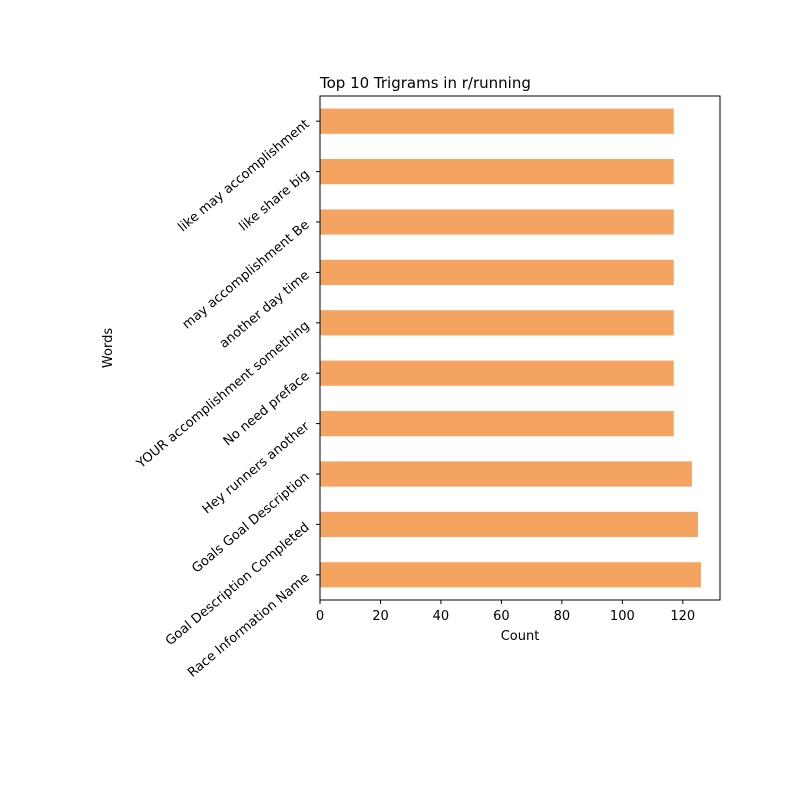 The height and width of the screenshot is (800, 800). I want to click on x-tick-label: 80, so click(562, 616).